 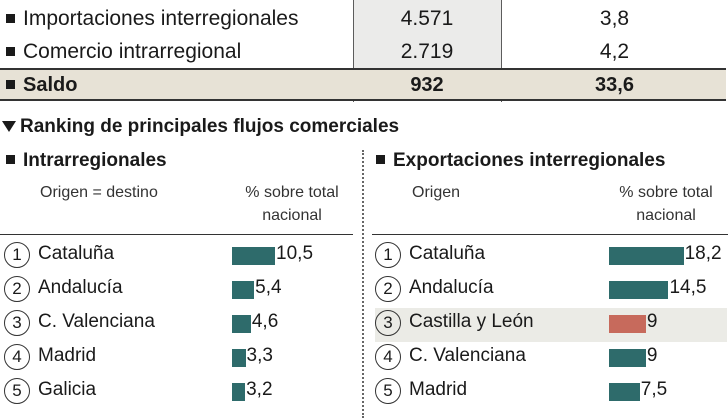 I want to click on category-header: Origen, so click(x=436, y=192).